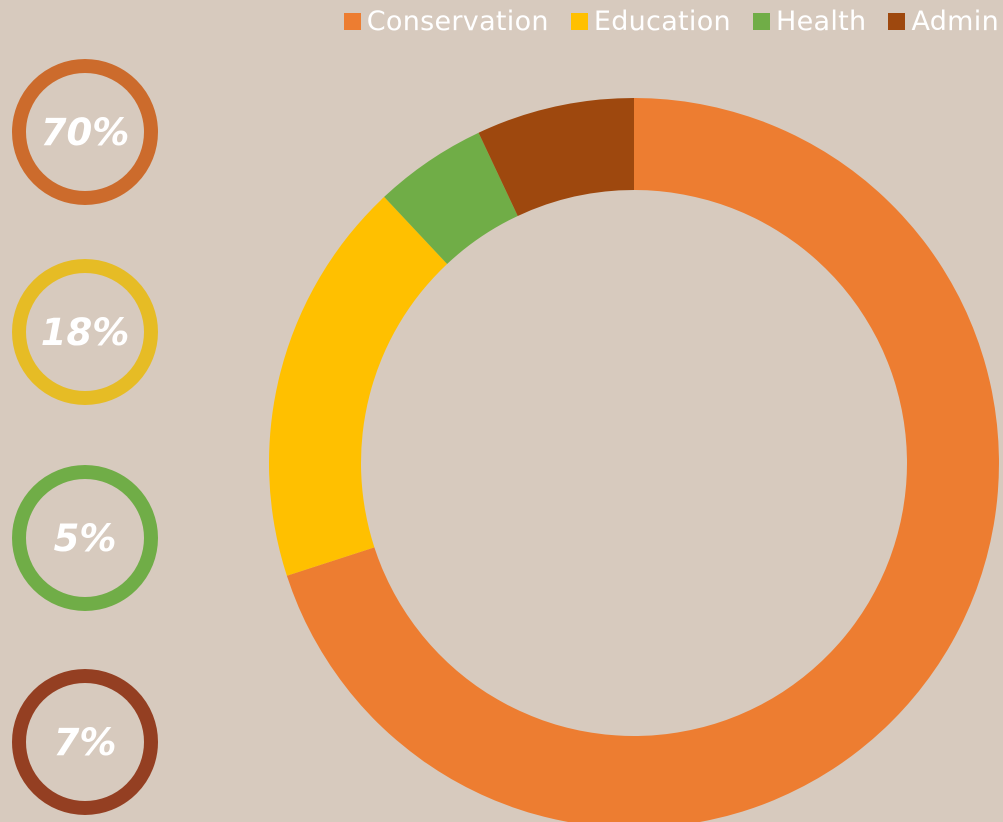 This screenshot has height=822, width=1003. I want to click on percent-badge-label: 7%, so click(85, 742).